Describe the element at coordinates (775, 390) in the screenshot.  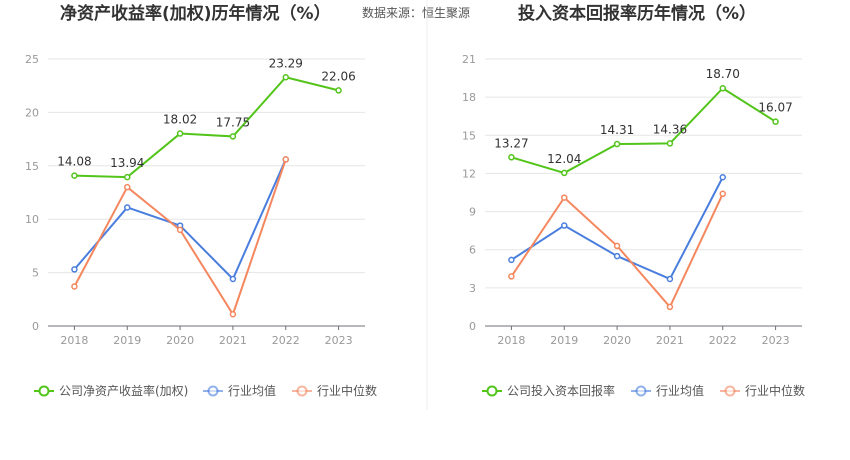
I see `chart-2-legend-label-2: 行业中位数` at that location.